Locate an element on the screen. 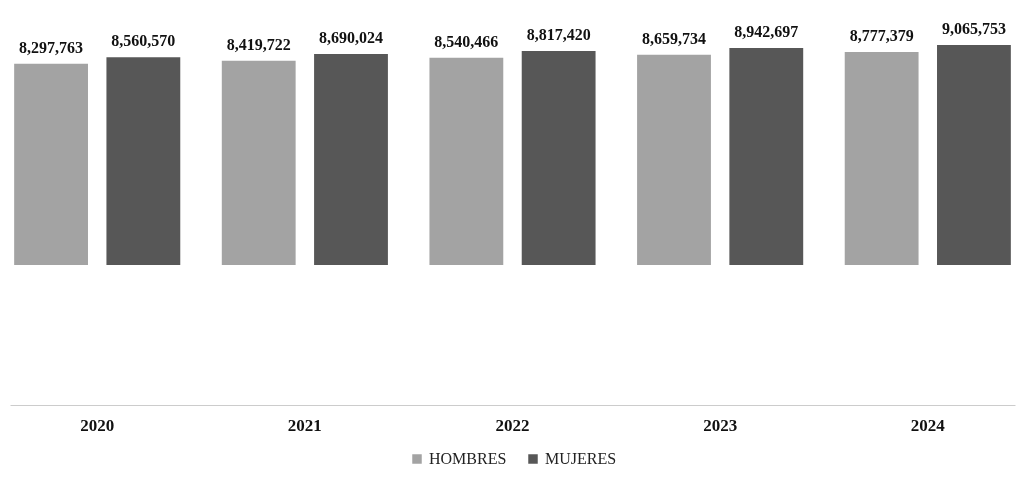  legend-label: HOMBRES is located at coordinates (468, 458).